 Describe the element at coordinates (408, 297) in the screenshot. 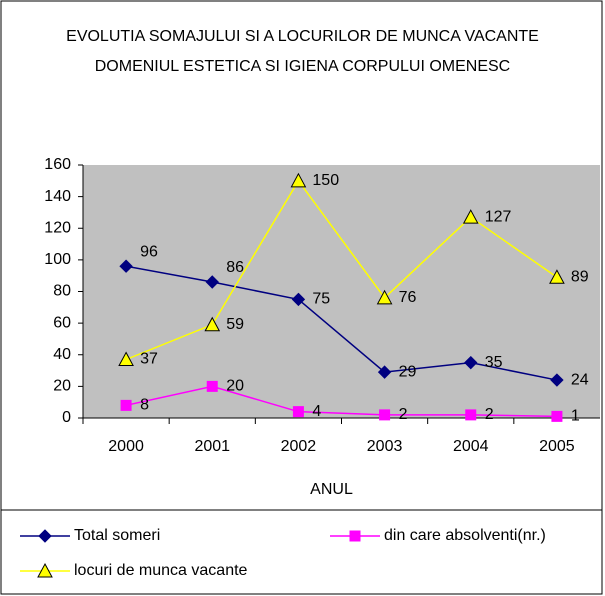

I see `data-label: 76` at that location.